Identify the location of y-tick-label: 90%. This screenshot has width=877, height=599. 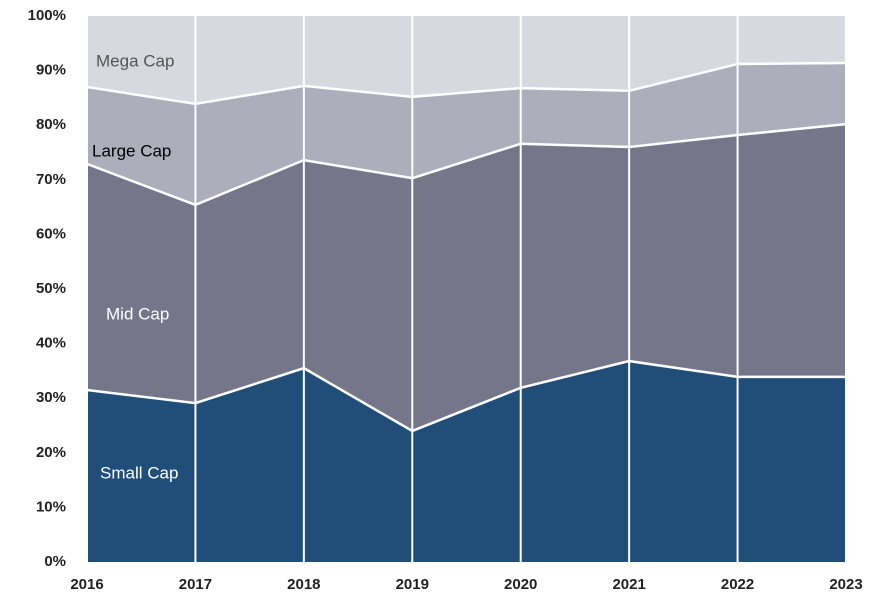
(51, 70).